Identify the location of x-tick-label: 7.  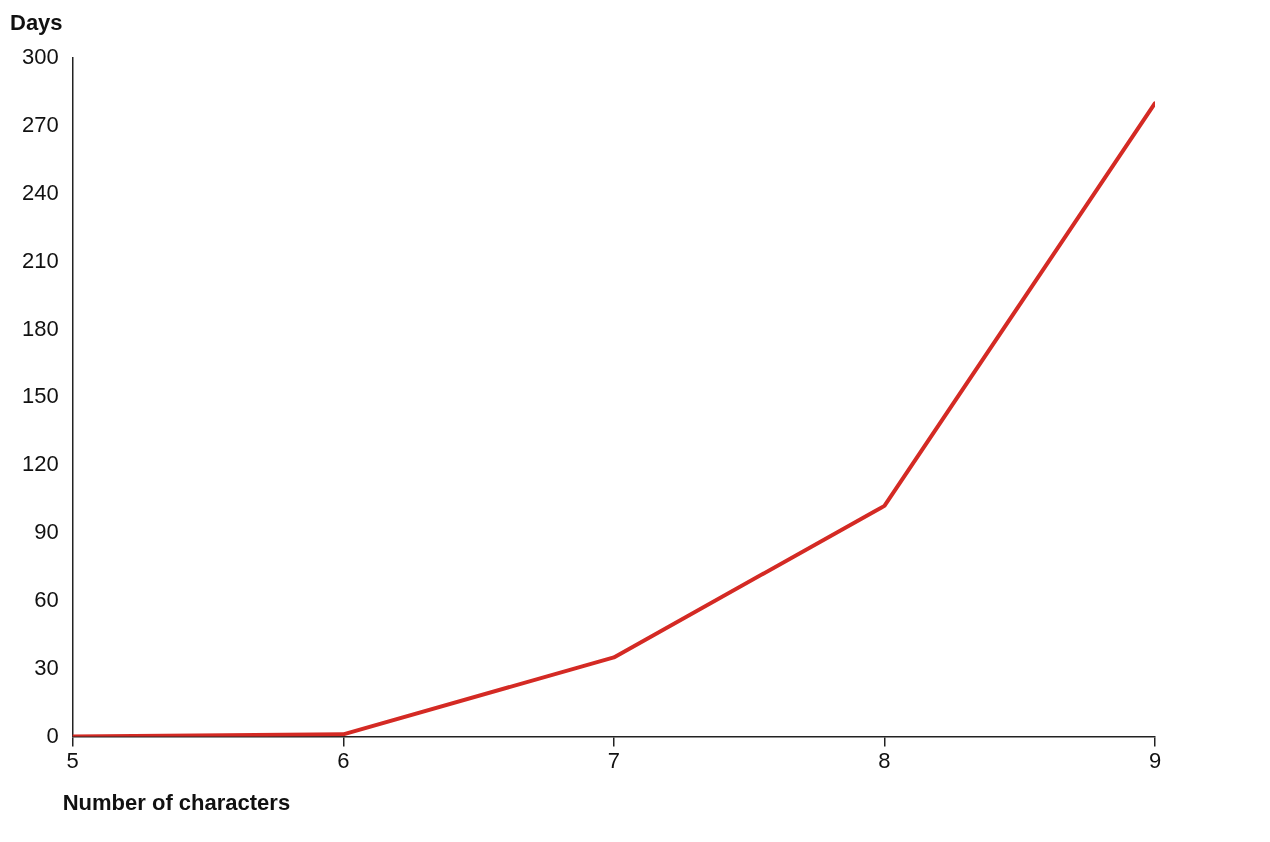
(613, 760).